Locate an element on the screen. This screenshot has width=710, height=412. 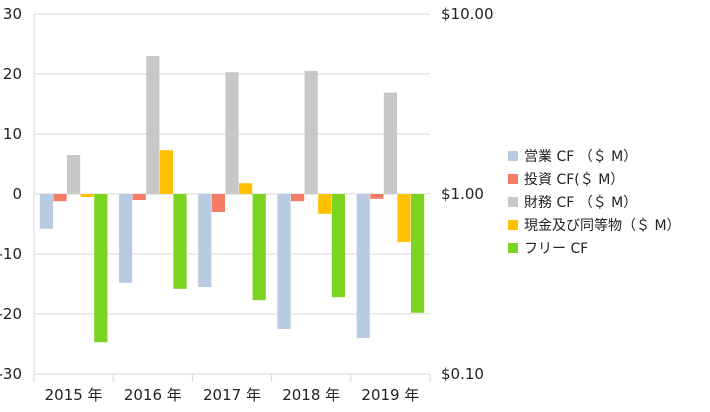
x-tick-label: 2019 年 is located at coordinates (390, 395).